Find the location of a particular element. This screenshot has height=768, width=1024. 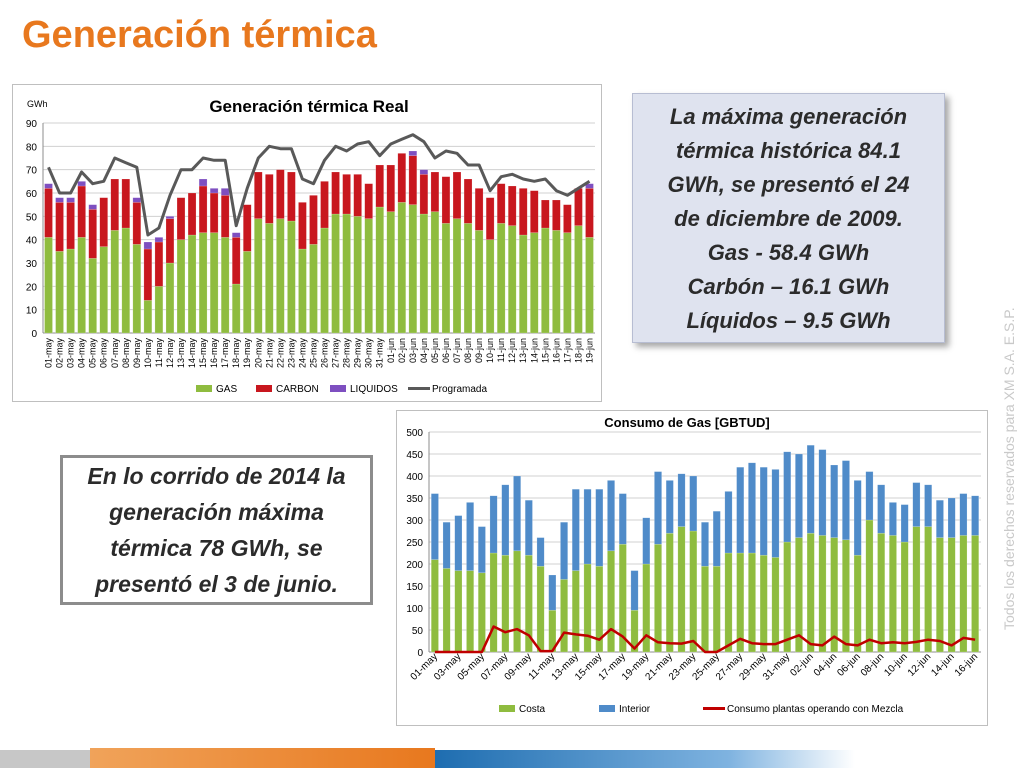

x-tick-label: 10-jun is located at coordinates (895, 664).